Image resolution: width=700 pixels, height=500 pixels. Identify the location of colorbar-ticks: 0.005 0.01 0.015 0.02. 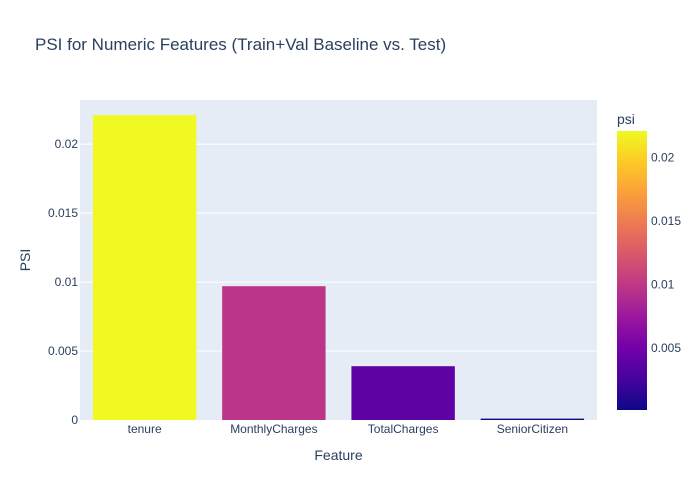
(666, 253).